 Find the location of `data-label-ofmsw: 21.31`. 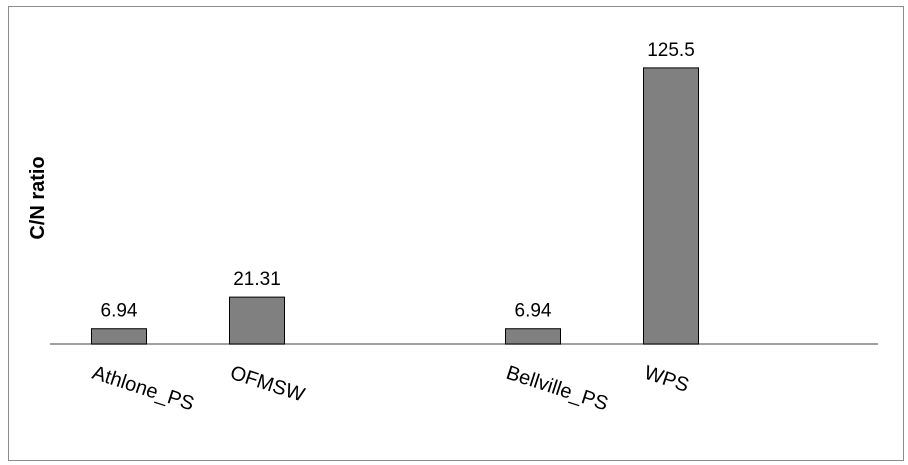

data-label-ofmsw: 21.31 is located at coordinates (257, 279).